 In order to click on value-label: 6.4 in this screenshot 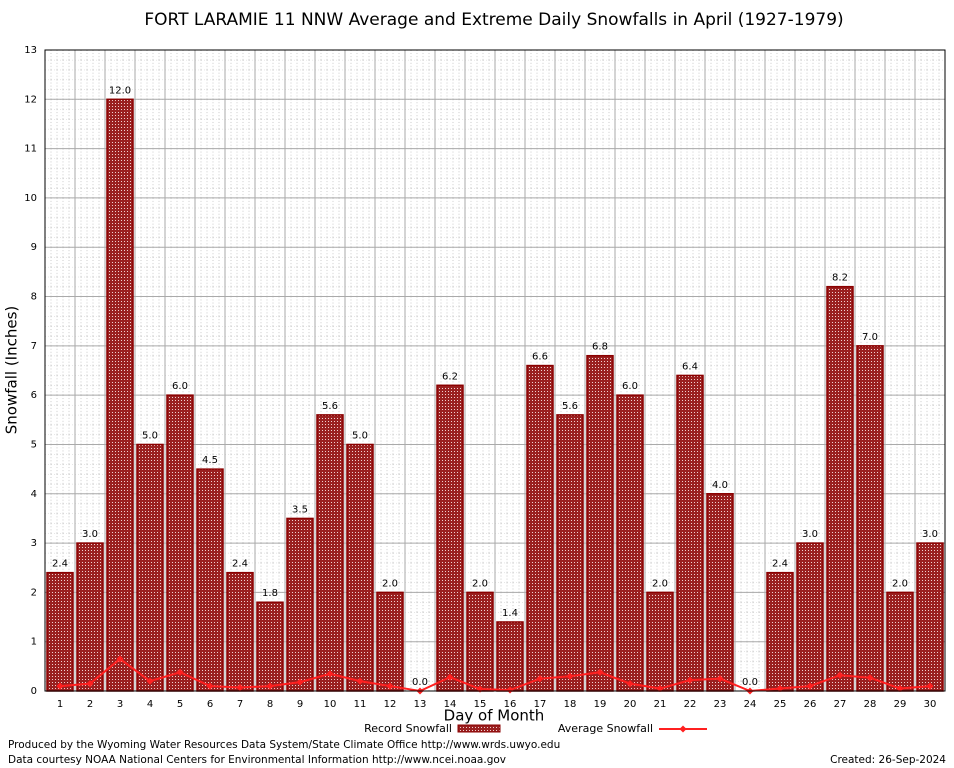, I will do `click(690, 366)`.